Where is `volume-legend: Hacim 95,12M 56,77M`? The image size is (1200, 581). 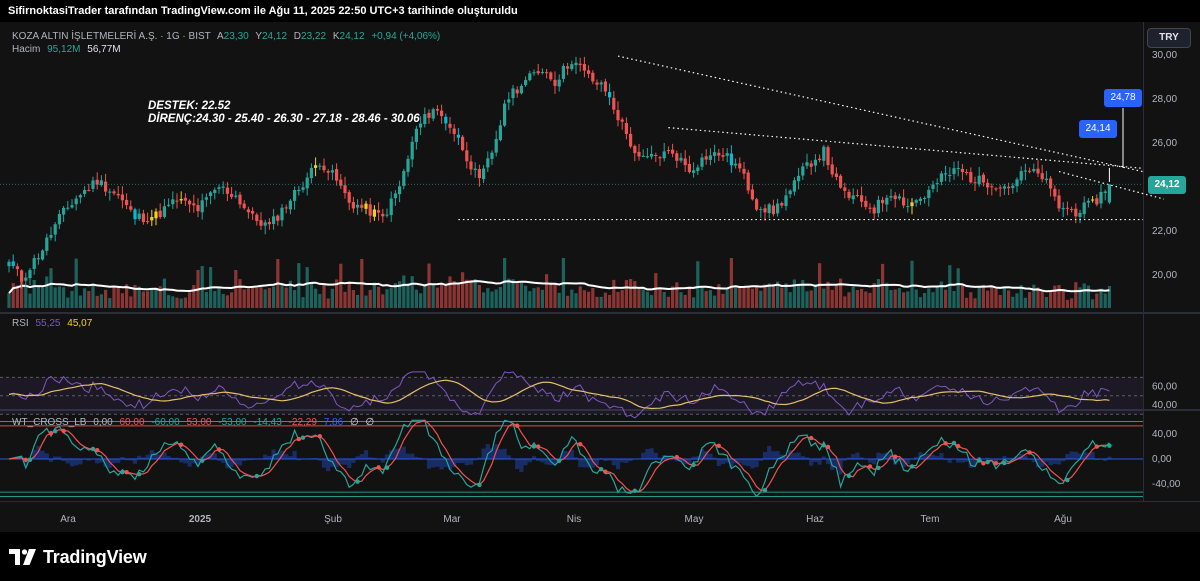 volume-legend: Hacim 95,12M 56,77M is located at coordinates (66, 49).